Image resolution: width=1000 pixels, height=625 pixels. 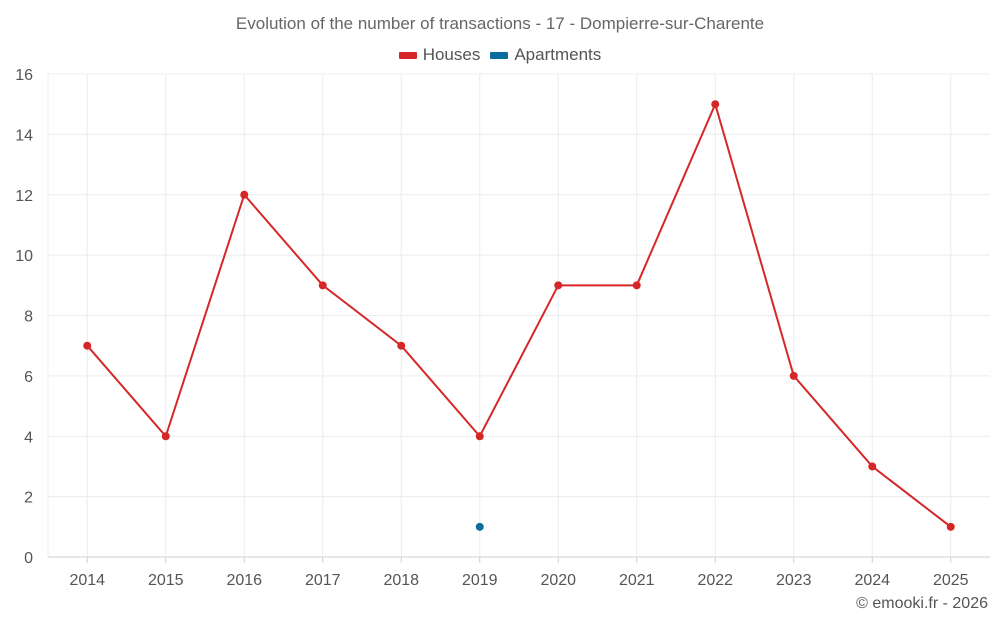 What do you see at coordinates (401, 580) in the screenshot?
I see `x-tick-label-2018: 2018` at bounding box center [401, 580].